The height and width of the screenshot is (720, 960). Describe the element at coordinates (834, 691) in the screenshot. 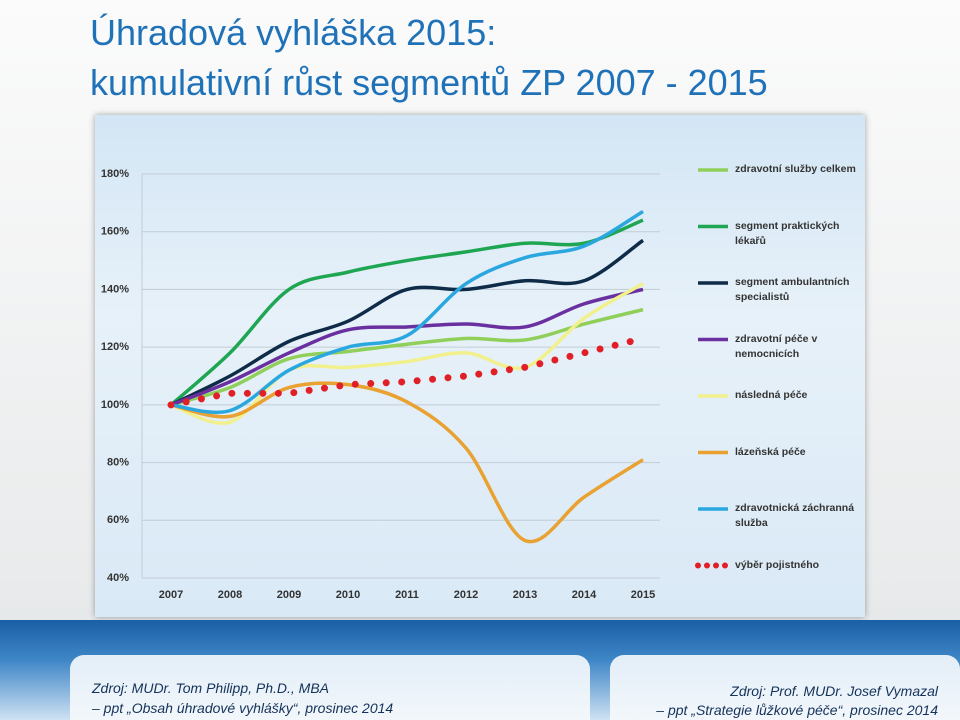

I see `source-line: Zdroj: Prof. MUDr. Josef Vymazal` at that location.